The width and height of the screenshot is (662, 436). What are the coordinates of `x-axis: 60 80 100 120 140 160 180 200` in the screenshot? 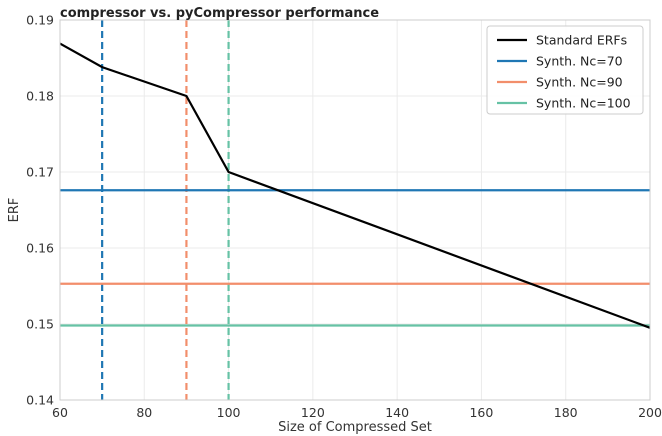 It's located at (357, 412).